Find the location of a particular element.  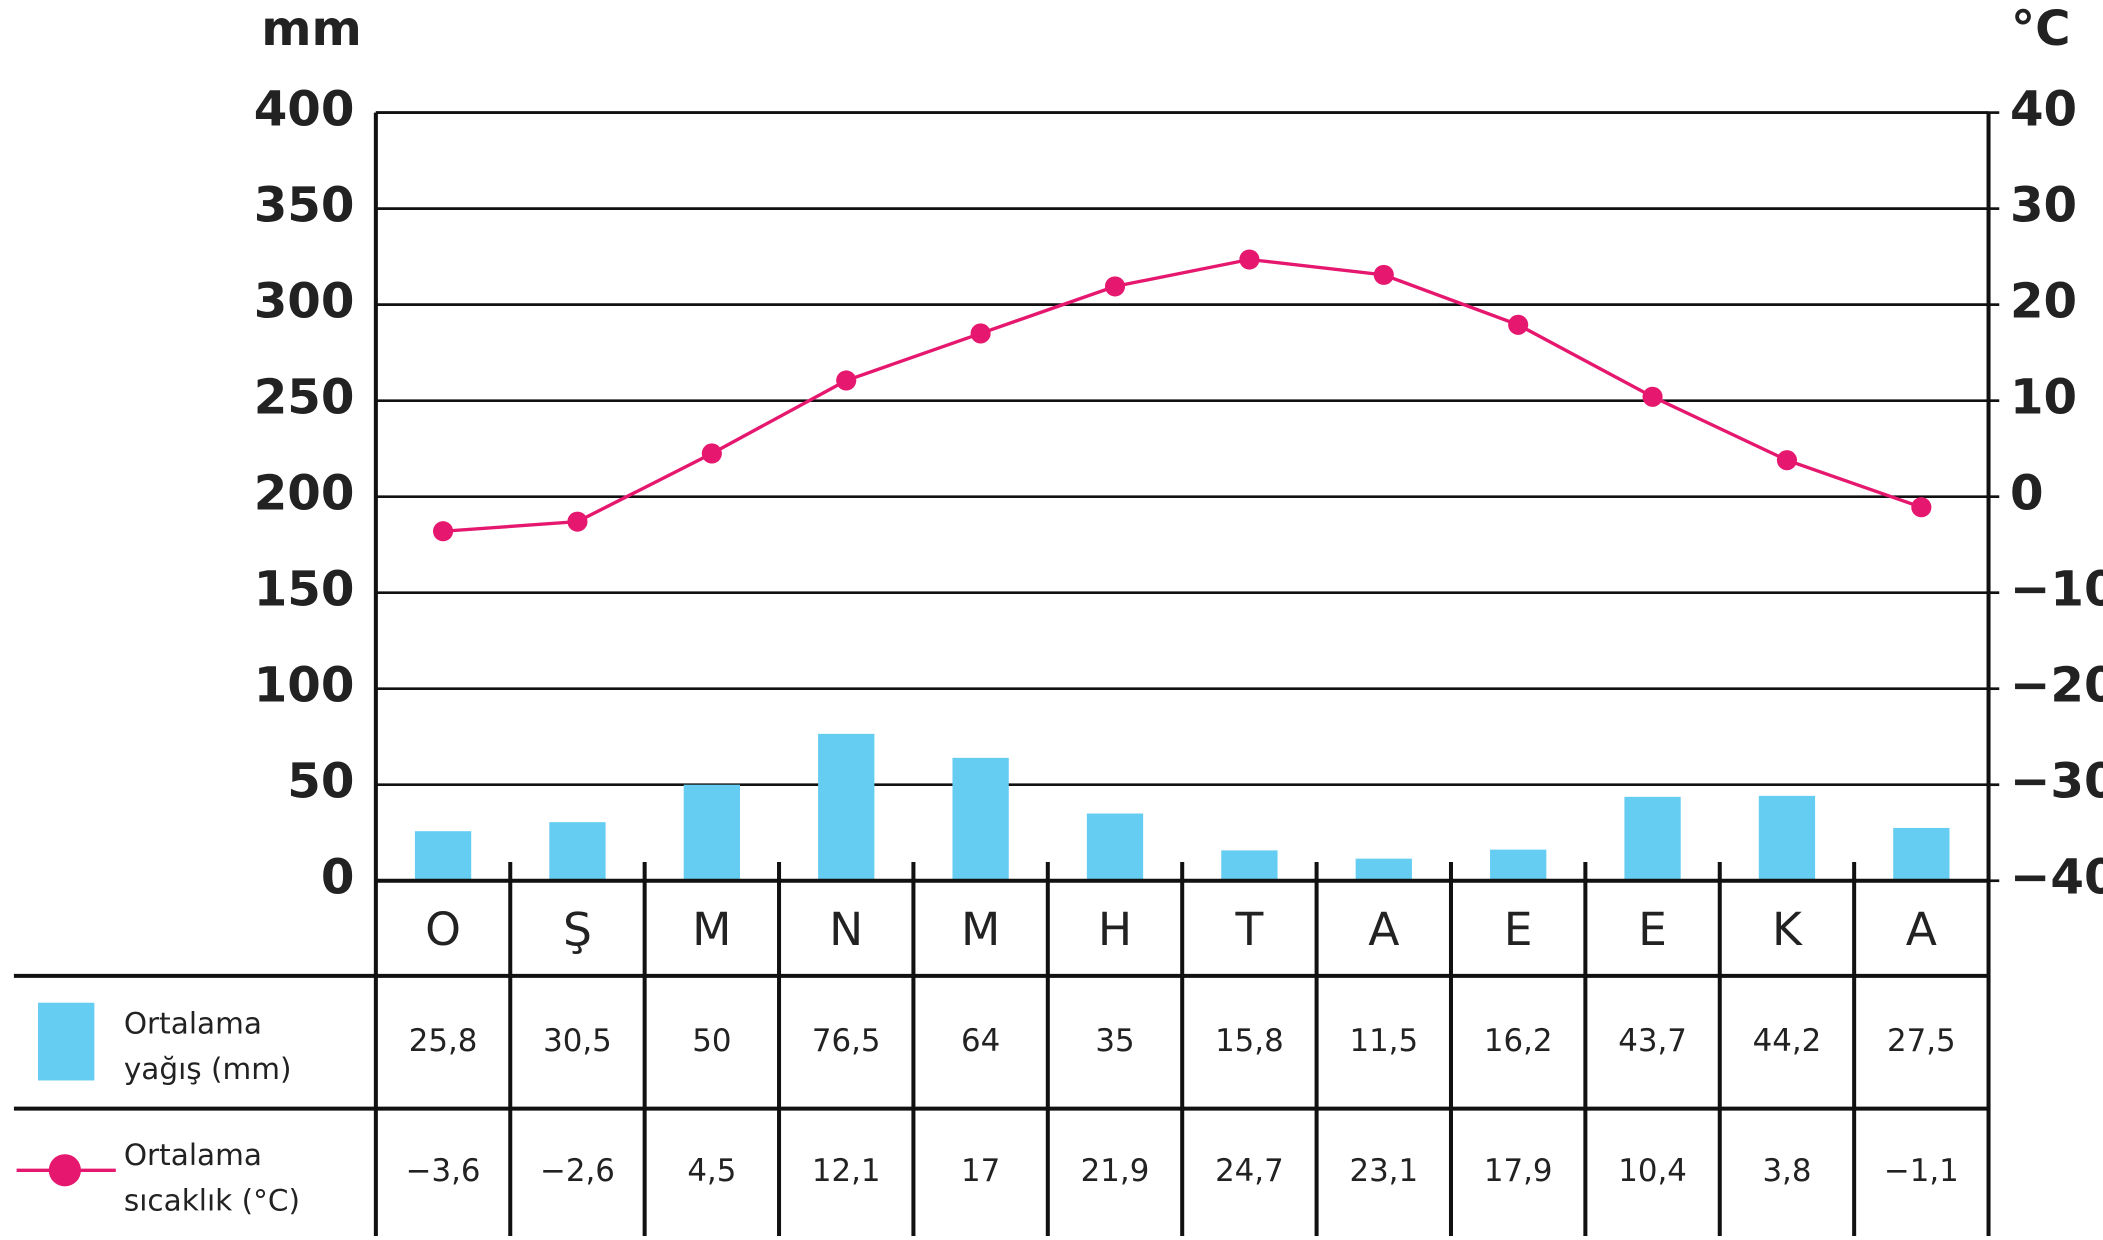

temp-cell: −1,1 is located at coordinates (1921, 1171).